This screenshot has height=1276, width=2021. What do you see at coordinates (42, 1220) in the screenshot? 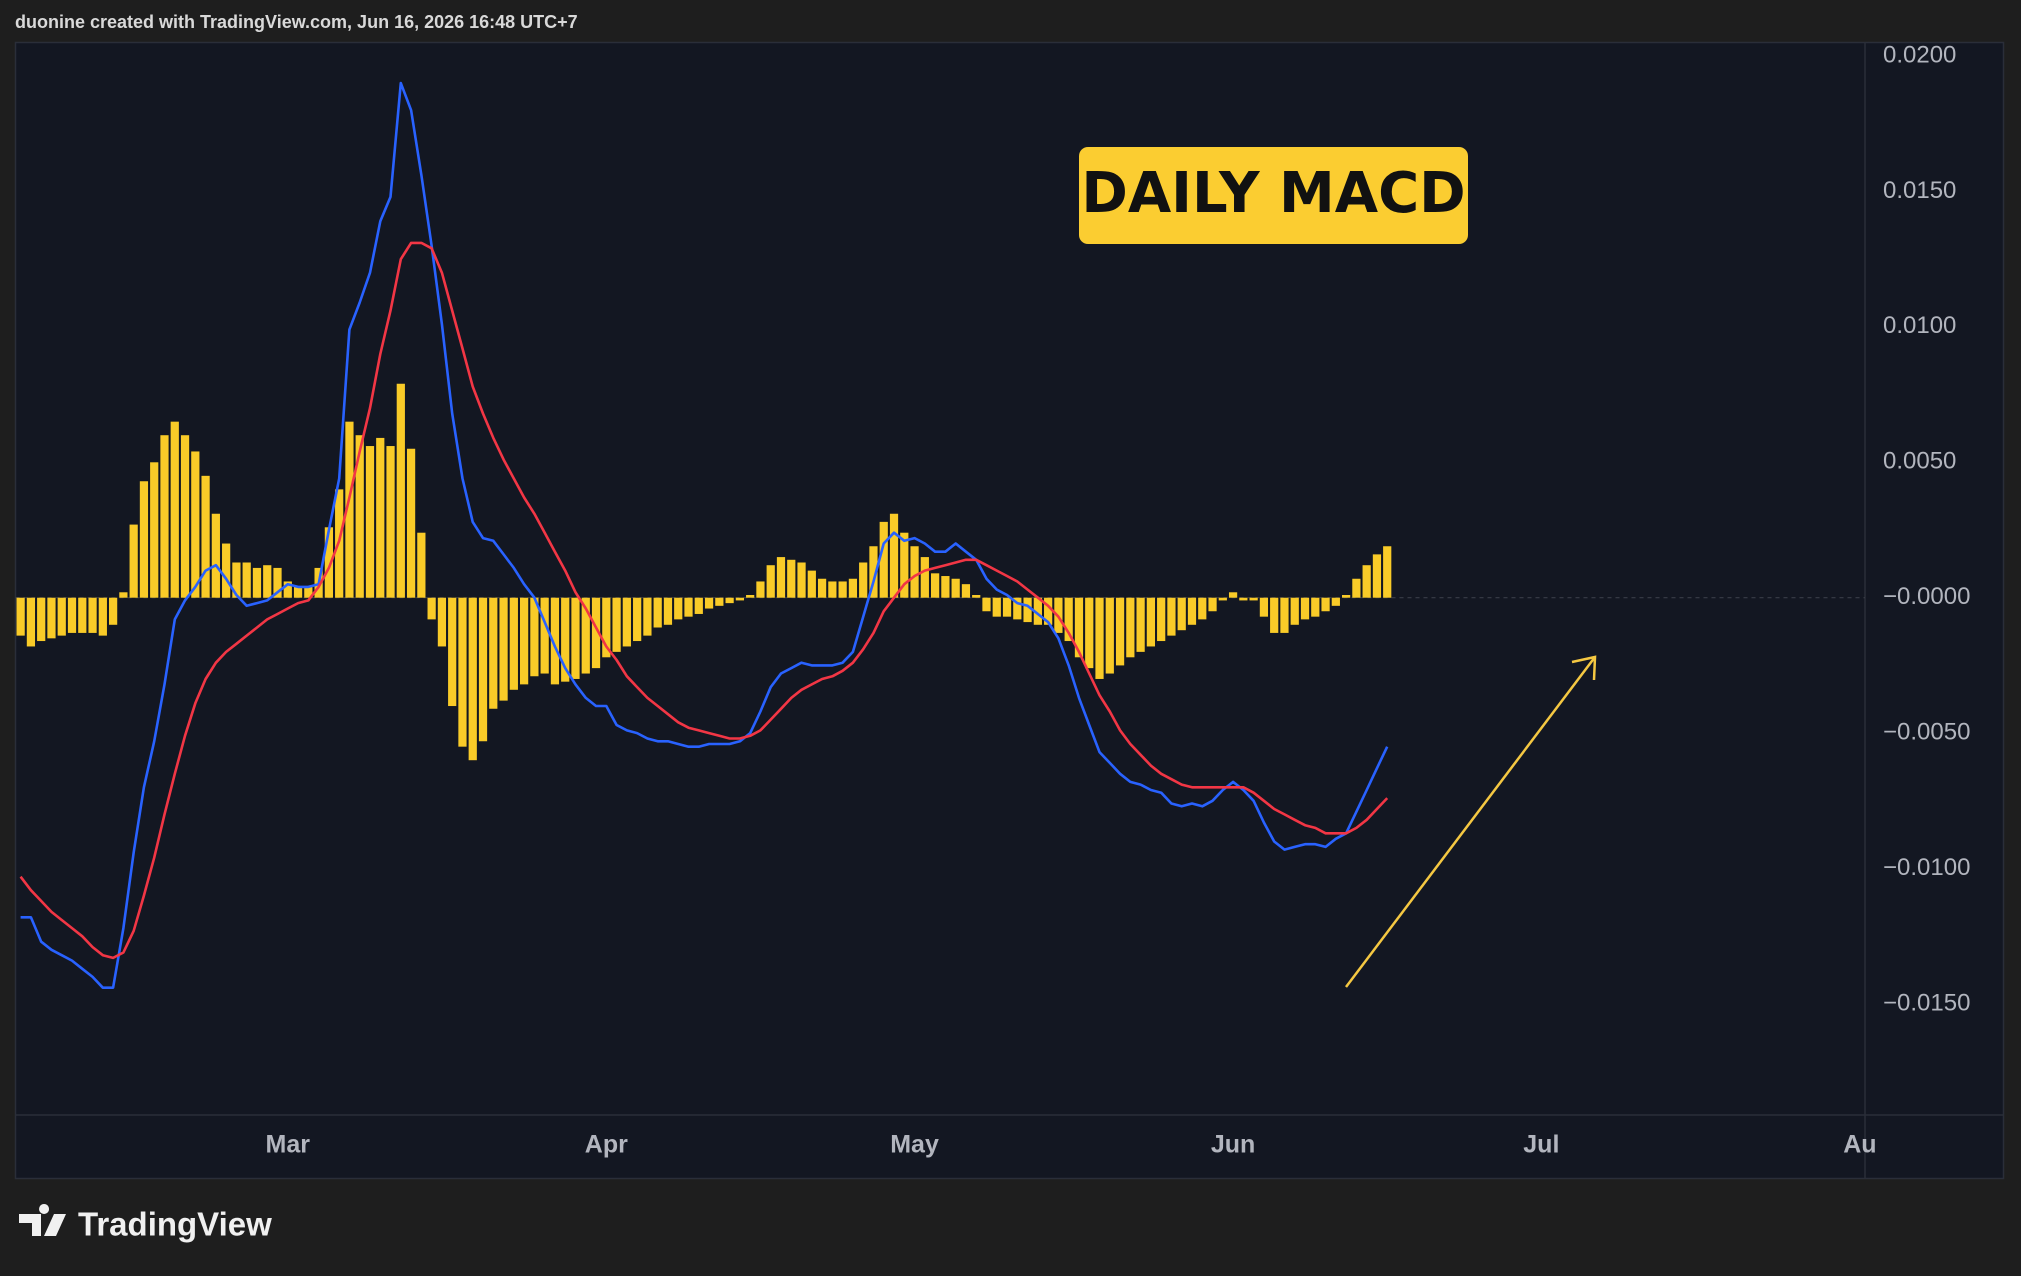
I see `logo-mark` at bounding box center [42, 1220].